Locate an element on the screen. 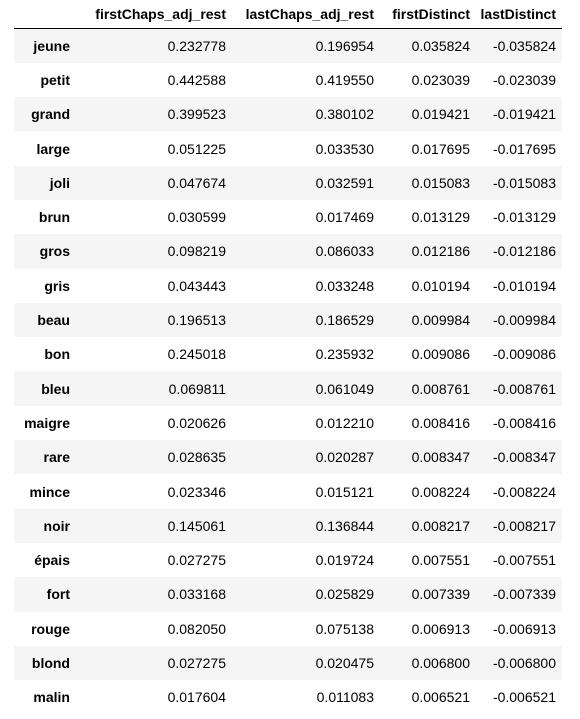 The width and height of the screenshot is (580, 719). table-cell: -0.017695 is located at coordinates (524, 148).